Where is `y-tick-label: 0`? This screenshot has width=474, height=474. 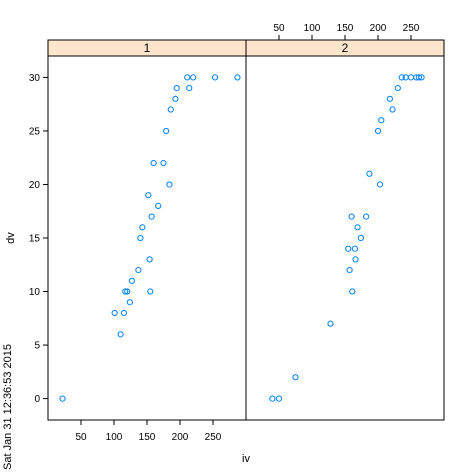 y-tick-label: 0 is located at coordinates (37, 399).